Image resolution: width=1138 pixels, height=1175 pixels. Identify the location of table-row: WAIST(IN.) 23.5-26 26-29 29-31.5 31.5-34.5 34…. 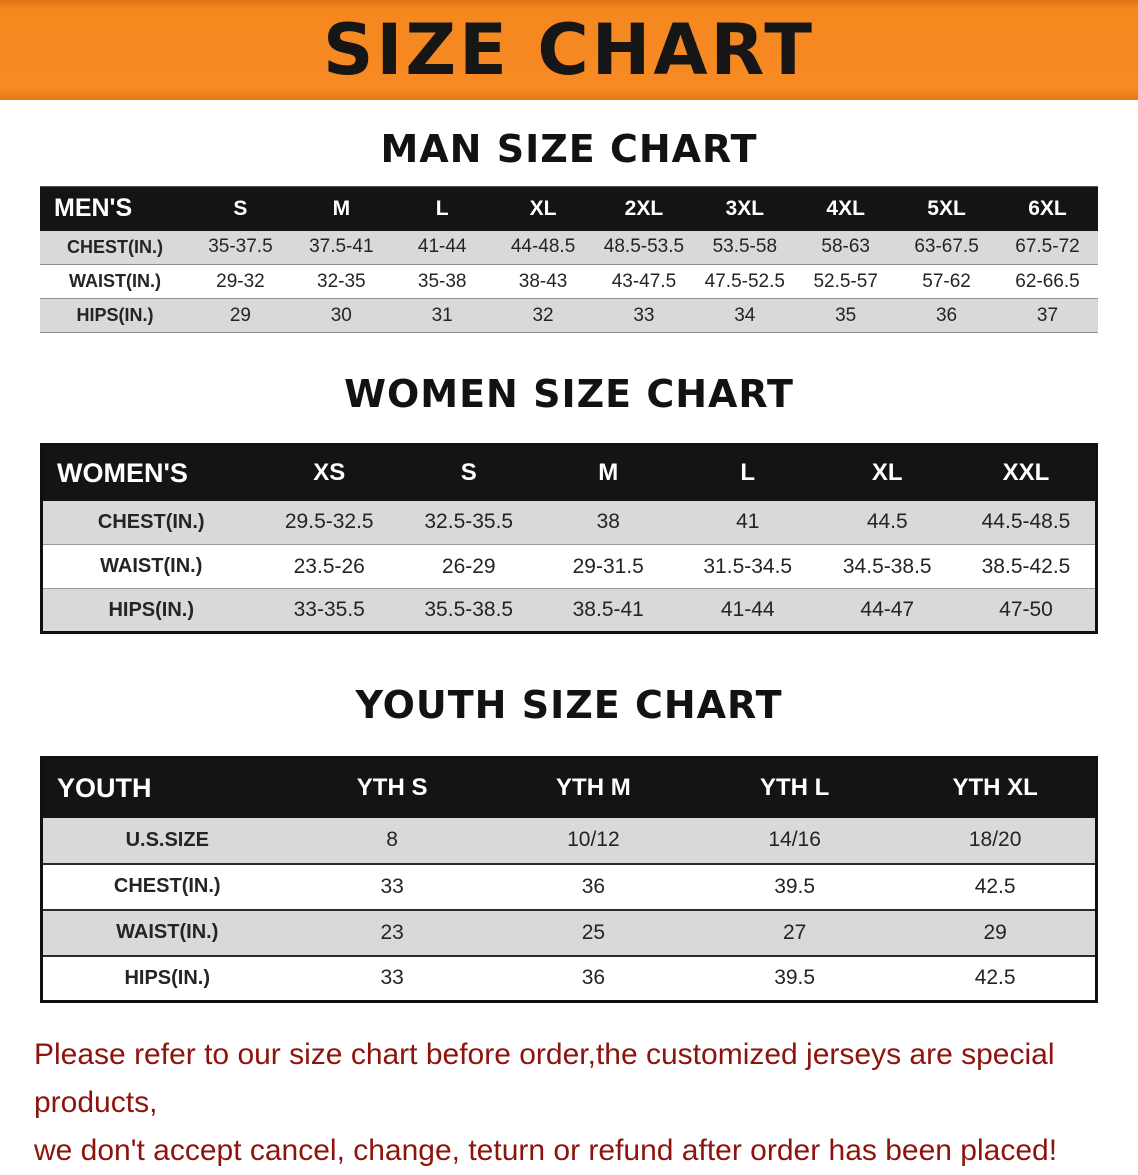
(569, 566).